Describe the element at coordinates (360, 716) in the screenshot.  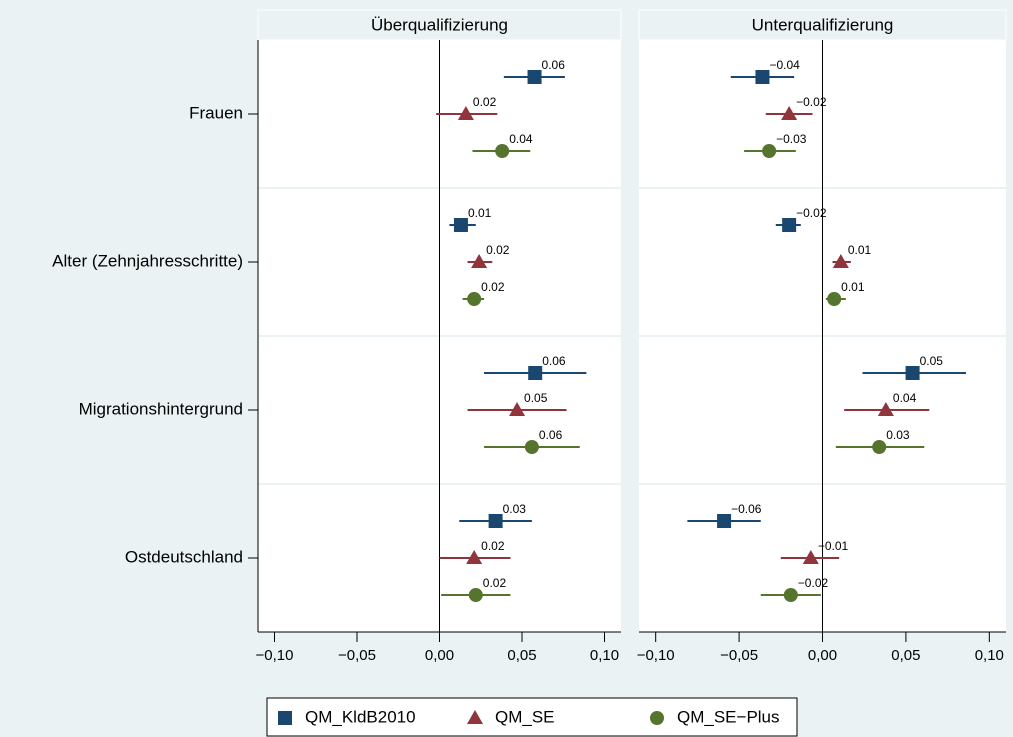
I see `legend-label: QM_KldB2010` at that location.